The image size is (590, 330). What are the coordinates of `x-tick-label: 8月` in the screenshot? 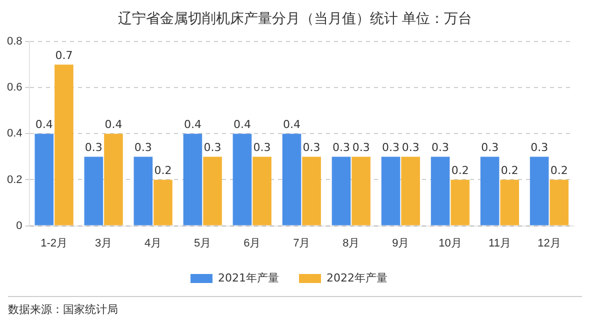 It's located at (351, 243).